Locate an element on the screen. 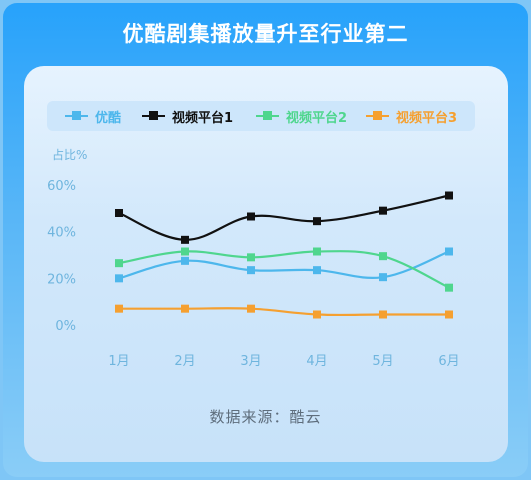  legend-item-platform-1: 视频平台1 is located at coordinates (187, 116).